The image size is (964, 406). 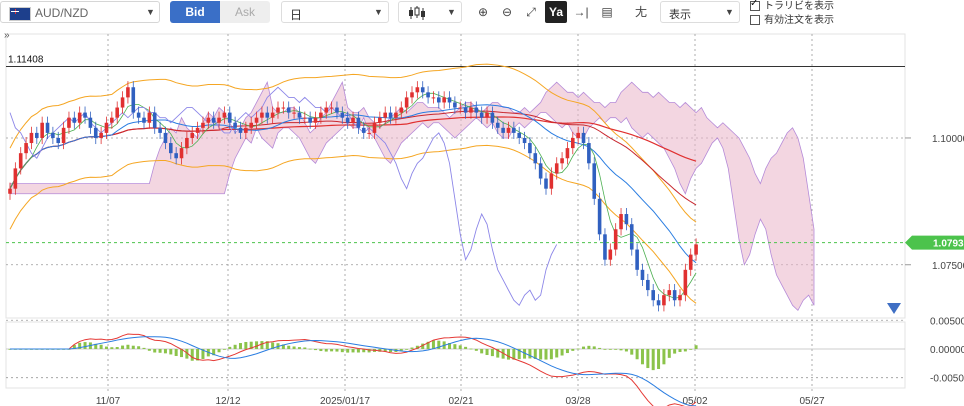 I want to click on period-selector: 日 ▼, so click(x=335, y=12).